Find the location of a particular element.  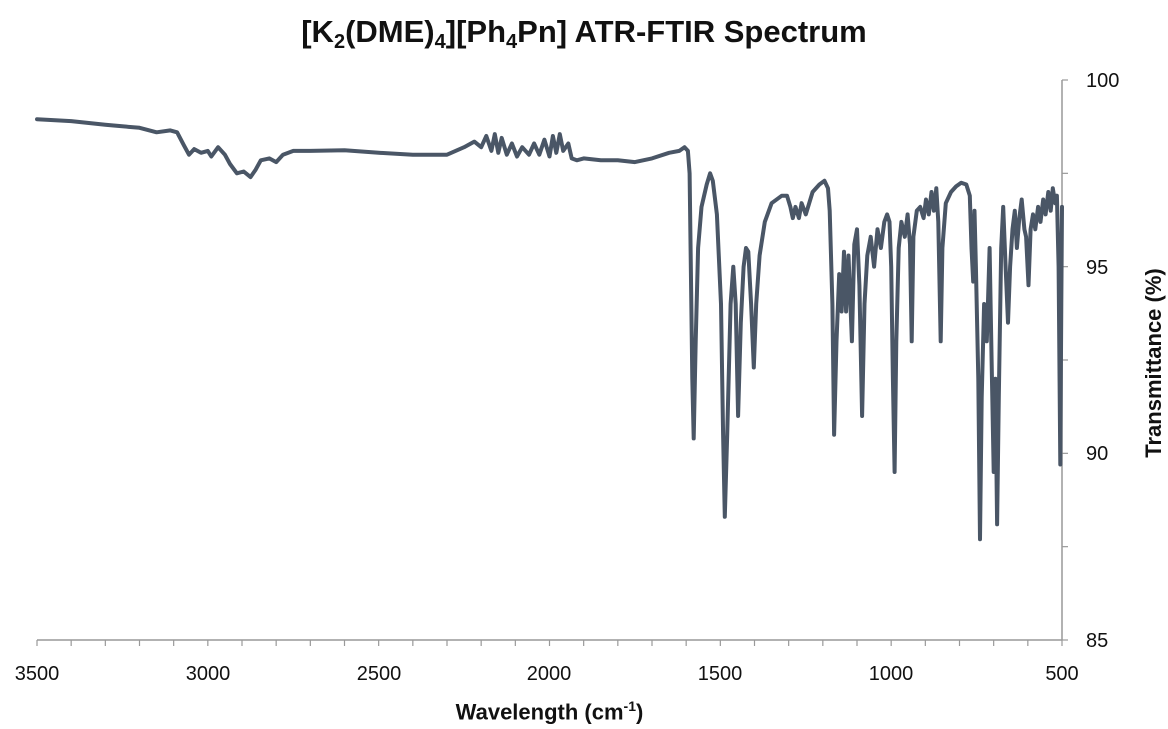

title-subscript-k: 2 is located at coordinates (339, 42).